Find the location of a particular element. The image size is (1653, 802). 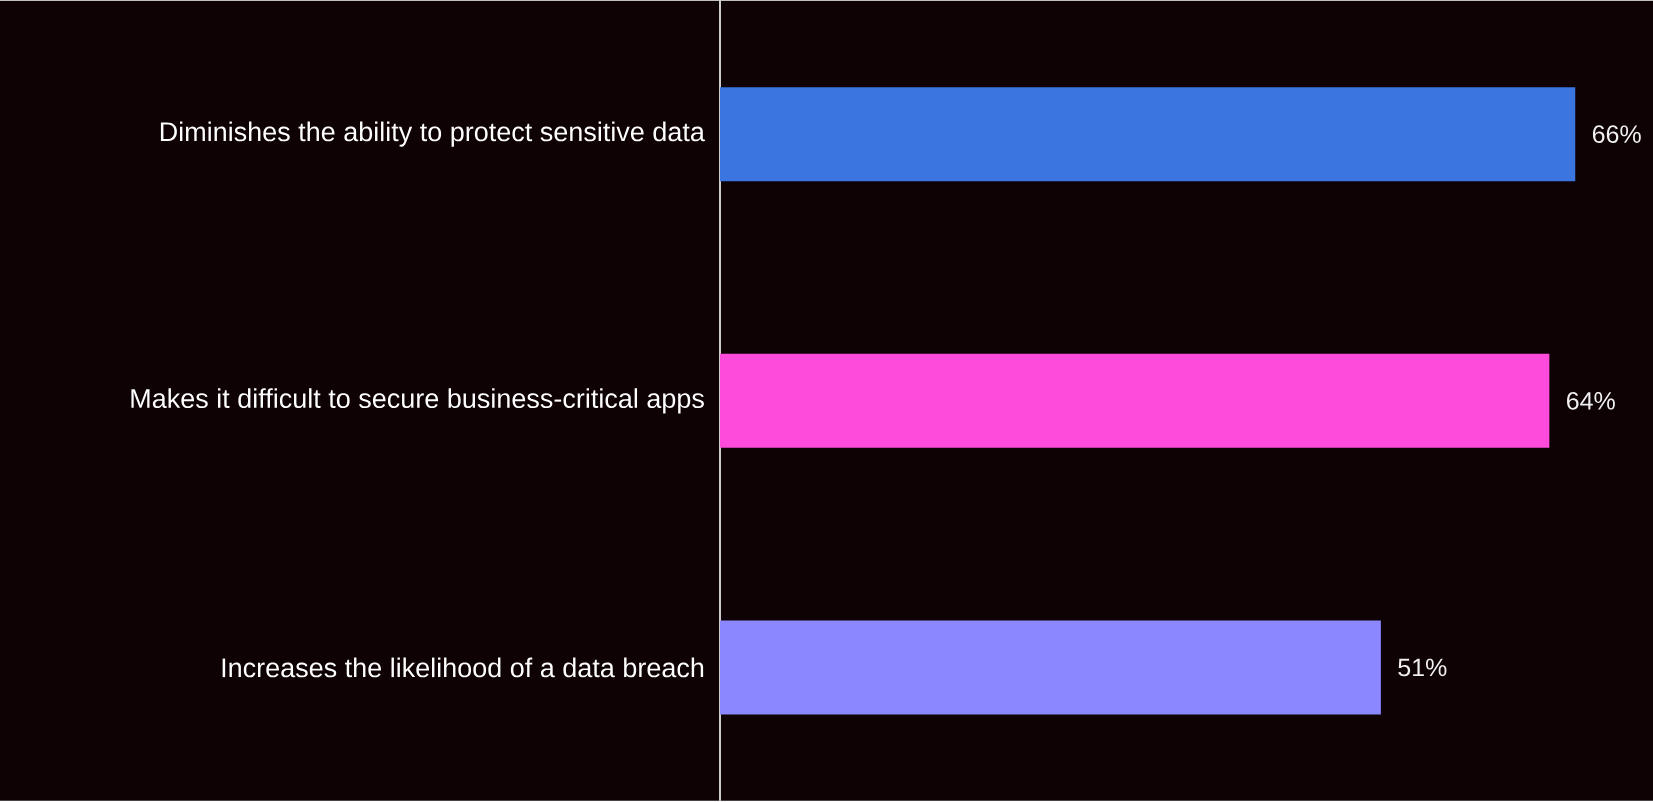

data-label: 66% is located at coordinates (1616, 134).